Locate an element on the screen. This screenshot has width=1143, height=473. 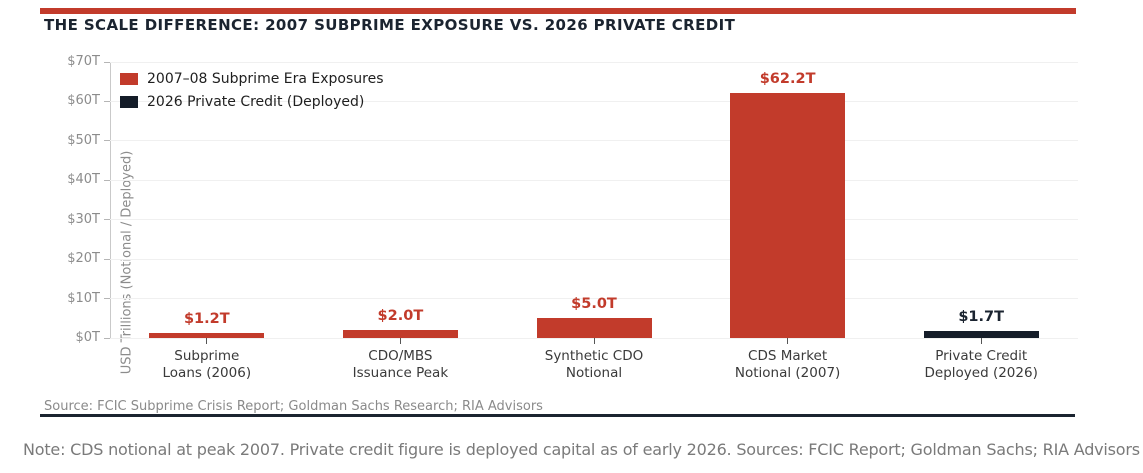
y-tick-label: $20T is located at coordinates (83, 259).